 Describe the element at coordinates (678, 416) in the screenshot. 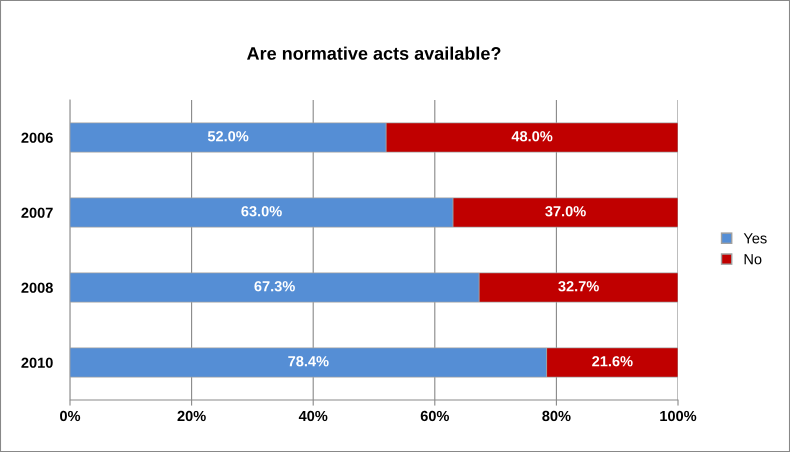

I see `x-tick-label: 100%` at that location.